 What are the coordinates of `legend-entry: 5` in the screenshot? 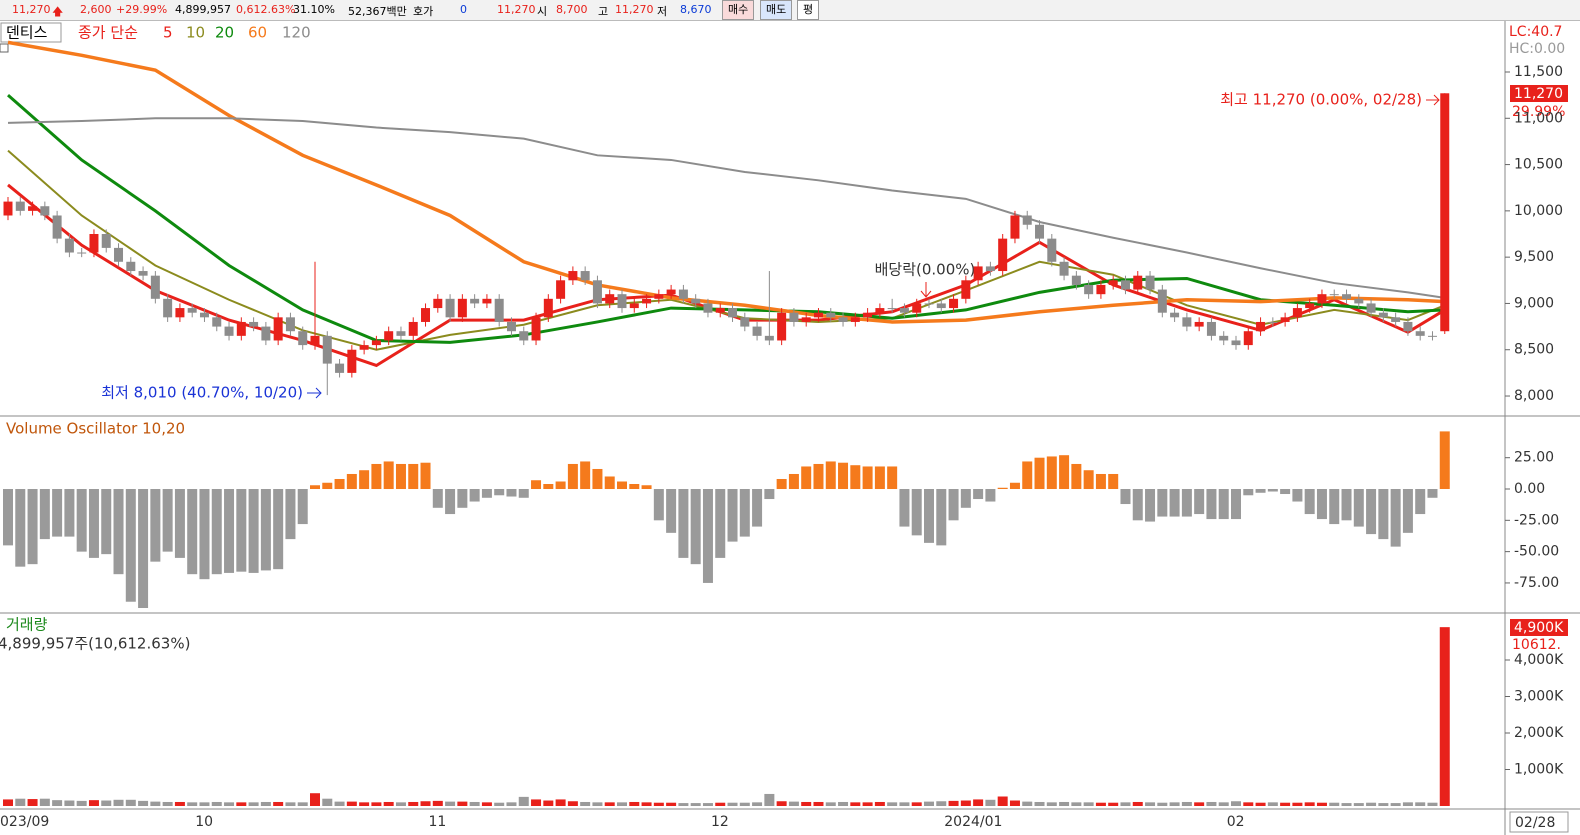 It's located at (168, 33).